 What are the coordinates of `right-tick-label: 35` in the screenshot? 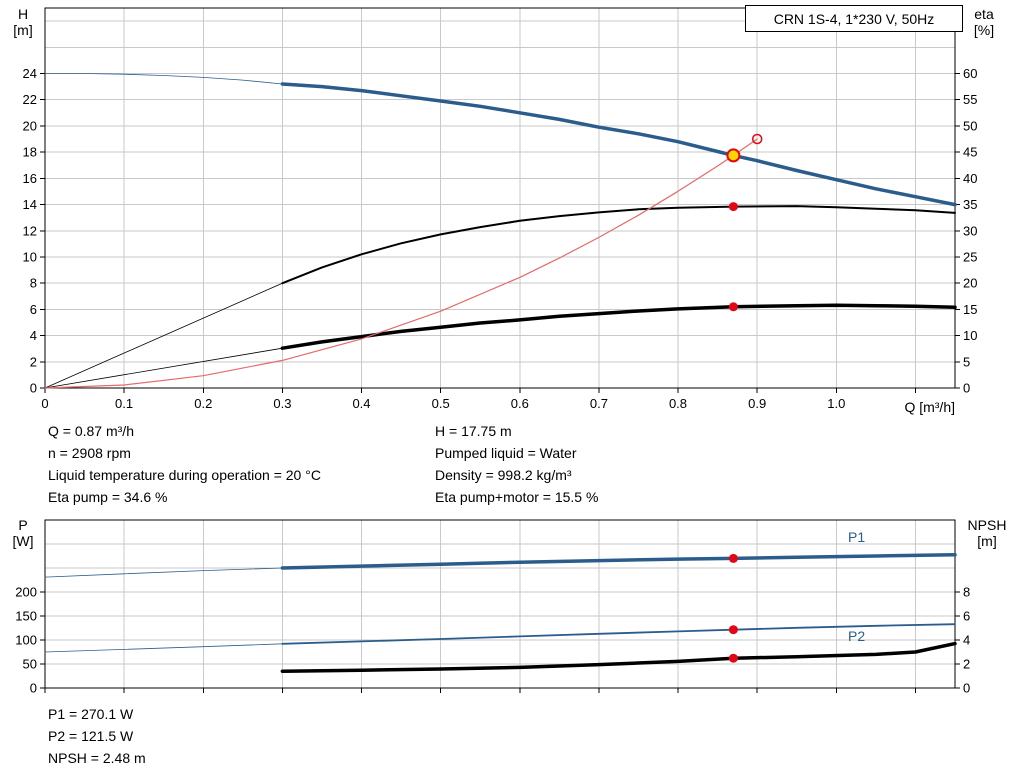 It's located at (970, 204).